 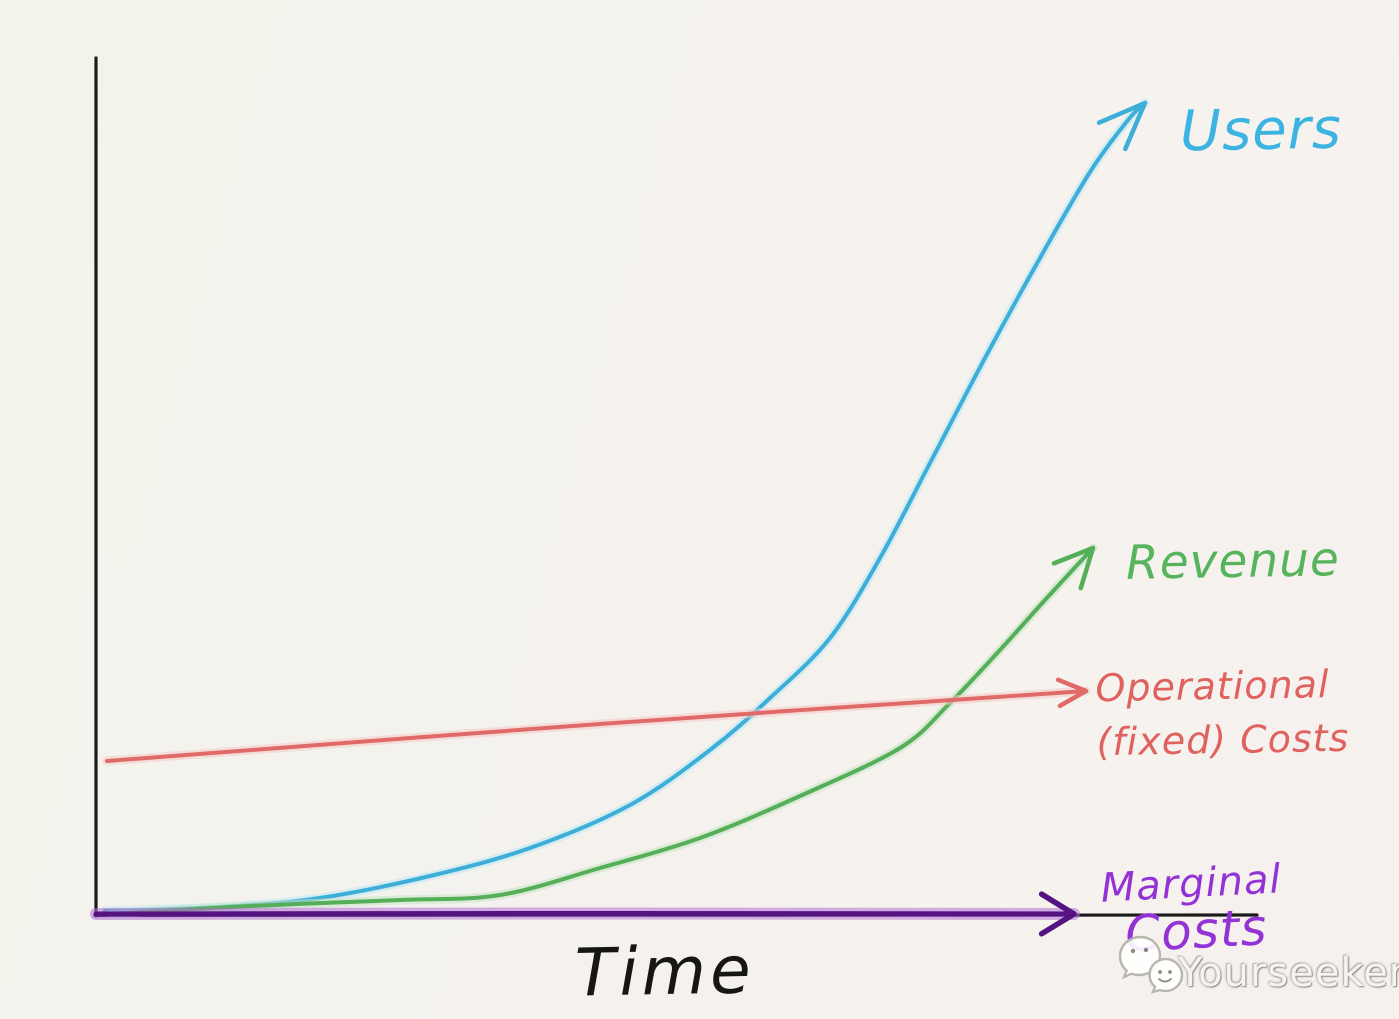 What do you see at coordinates (1233, 561) in the screenshot?
I see `revenue-series-label: Revenue` at bounding box center [1233, 561].